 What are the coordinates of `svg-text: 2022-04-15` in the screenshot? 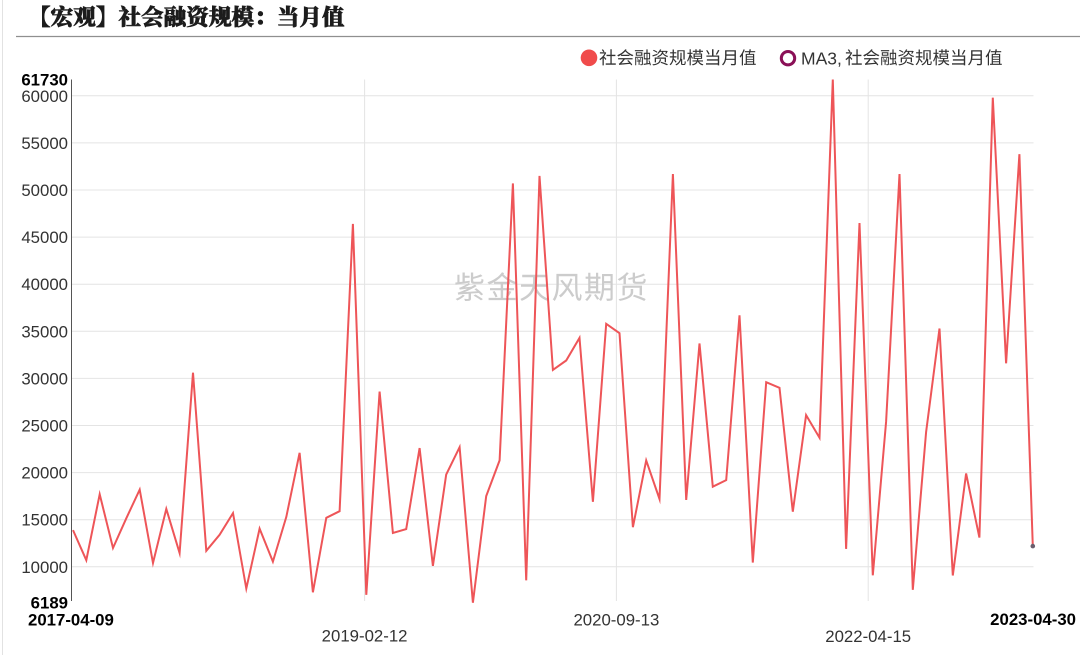 It's located at (868, 636).